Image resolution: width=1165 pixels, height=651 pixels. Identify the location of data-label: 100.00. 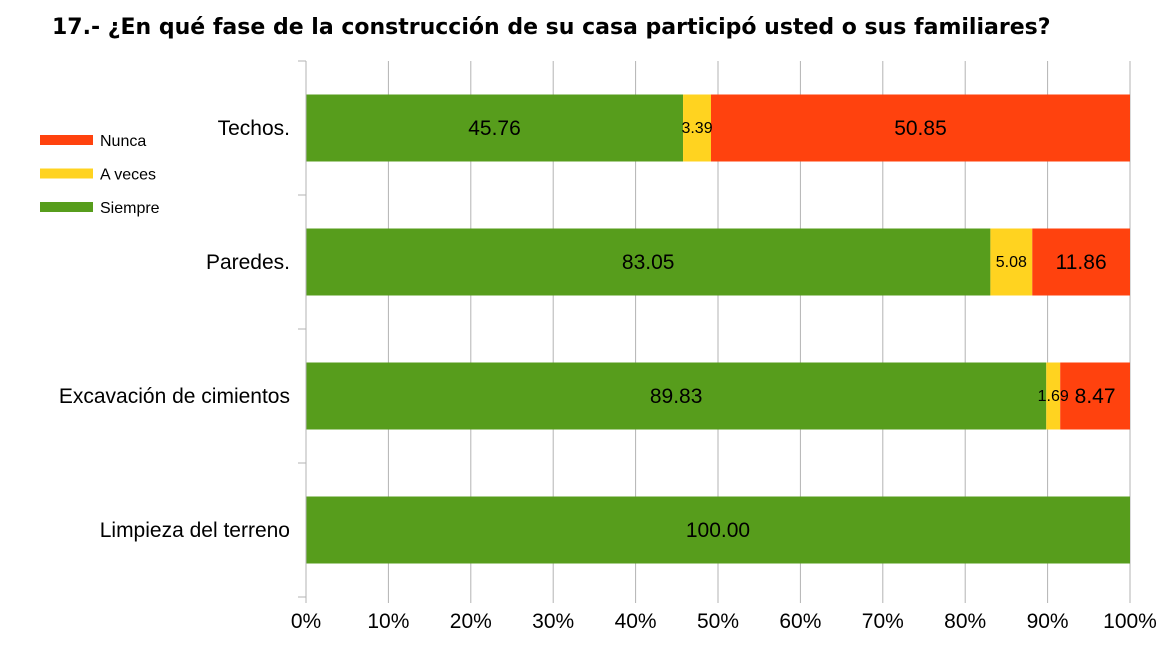
(718, 530).